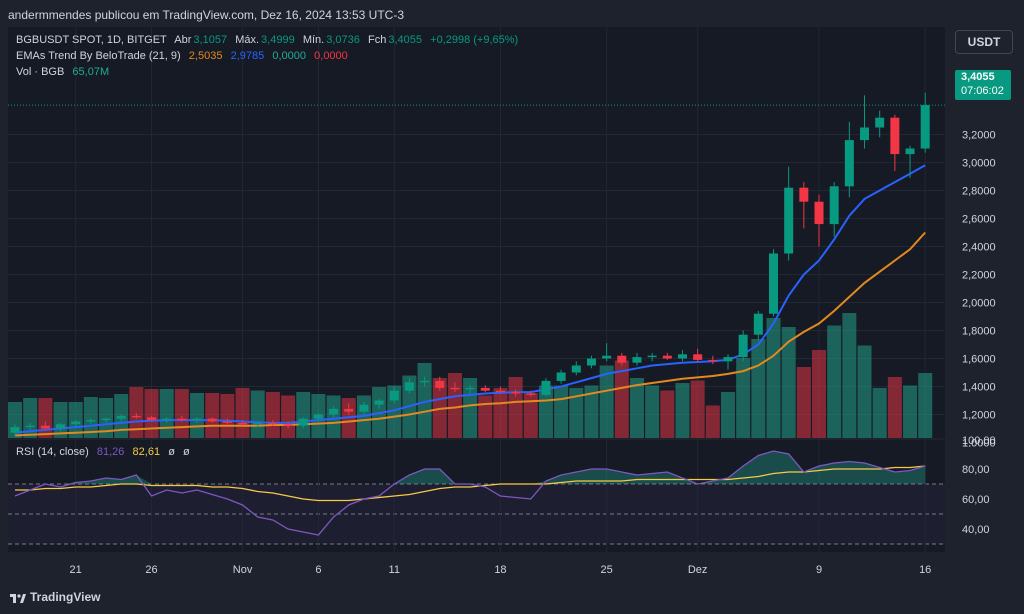 This screenshot has height=614, width=1024. Describe the element at coordinates (394, 570) in the screenshot. I see `time-tick-label: 11` at that location.